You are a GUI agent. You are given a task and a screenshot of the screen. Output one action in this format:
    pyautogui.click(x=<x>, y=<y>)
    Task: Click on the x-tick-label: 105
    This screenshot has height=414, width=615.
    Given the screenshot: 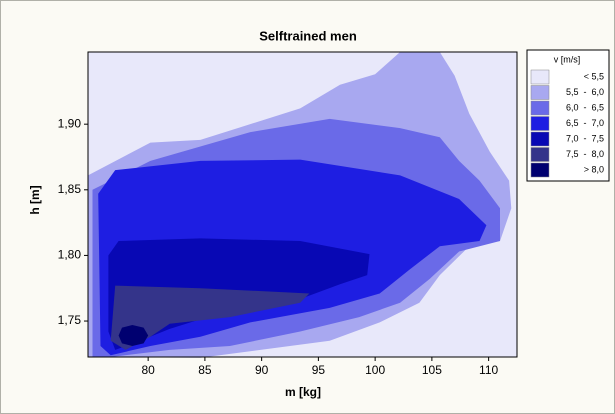 What is the action you would take?
    pyautogui.click(x=432, y=370)
    